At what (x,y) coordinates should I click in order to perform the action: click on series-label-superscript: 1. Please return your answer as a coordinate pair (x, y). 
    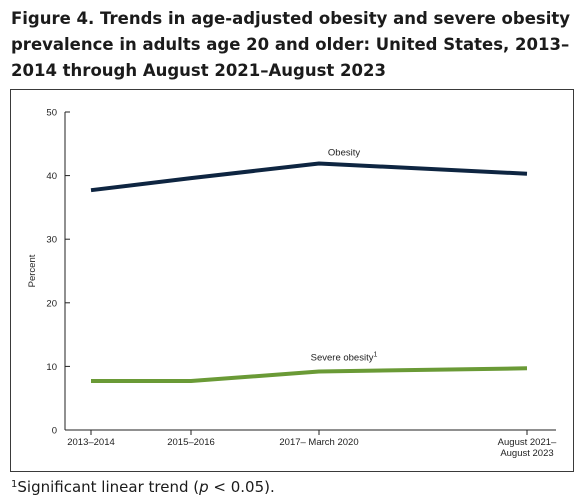
    Looking at the image, I should click on (375, 354).